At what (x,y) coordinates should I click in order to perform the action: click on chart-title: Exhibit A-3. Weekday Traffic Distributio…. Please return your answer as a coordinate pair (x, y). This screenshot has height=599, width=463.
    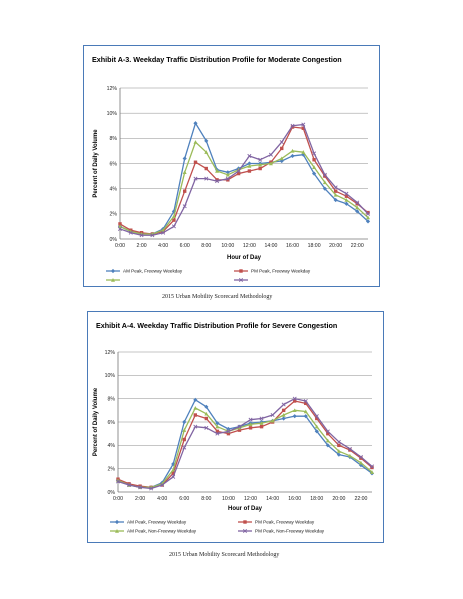
    Looking at the image, I should click on (217, 59).